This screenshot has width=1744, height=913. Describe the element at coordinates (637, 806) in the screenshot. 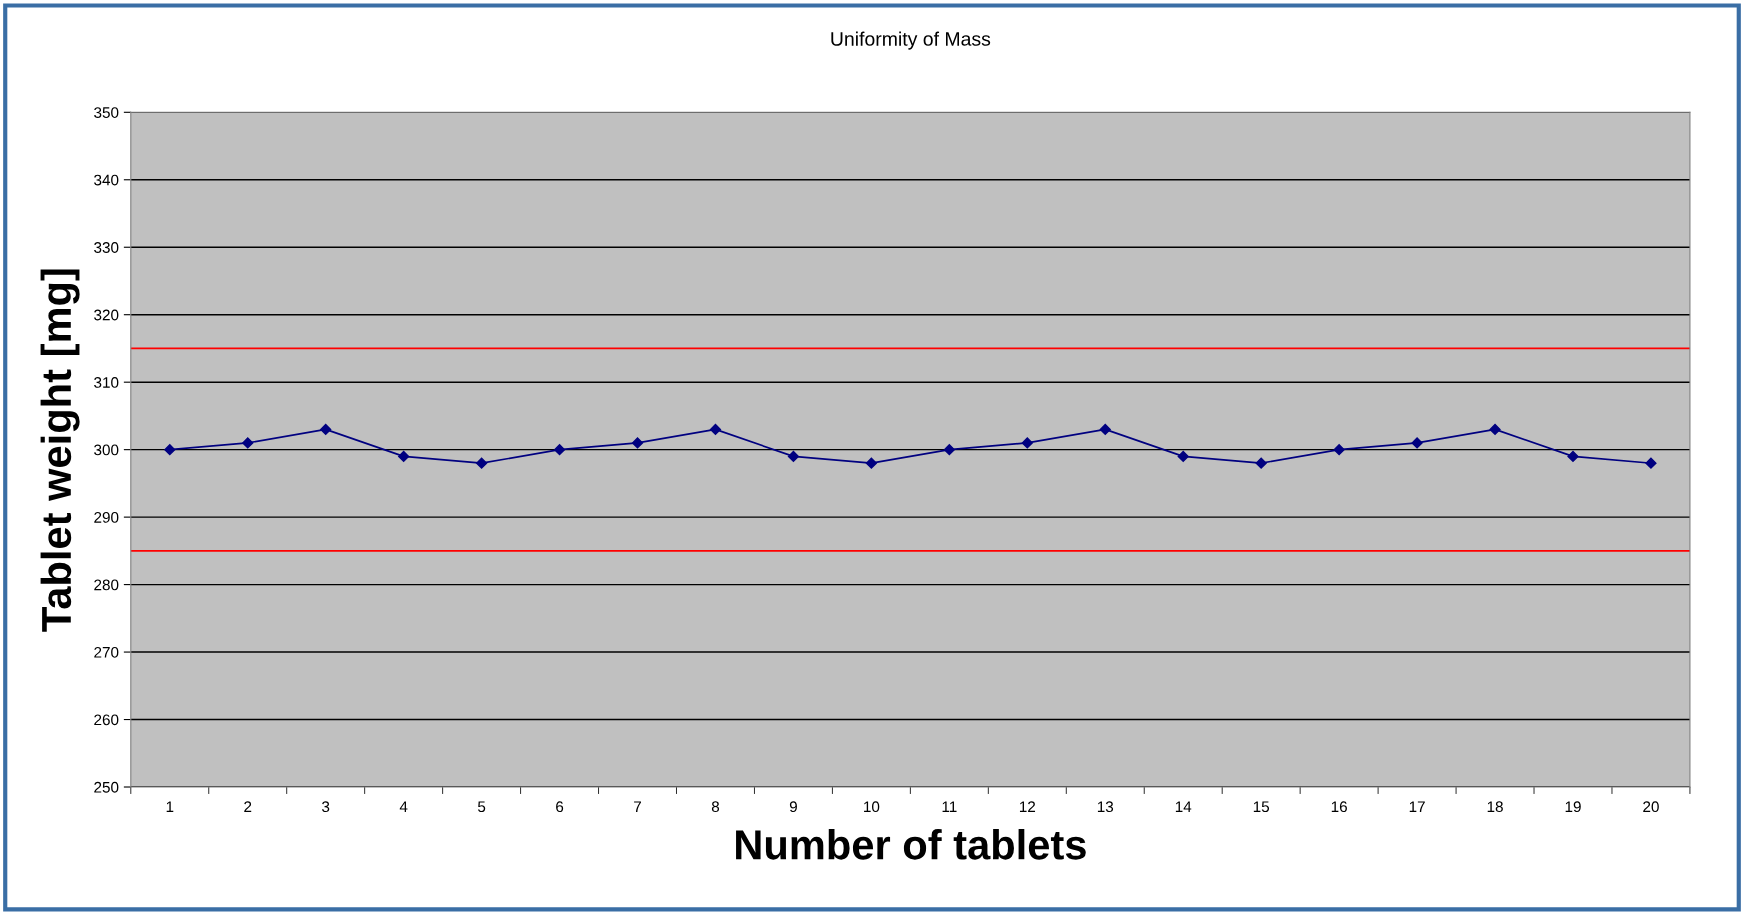

I see `x-tick-label: 7` at that location.